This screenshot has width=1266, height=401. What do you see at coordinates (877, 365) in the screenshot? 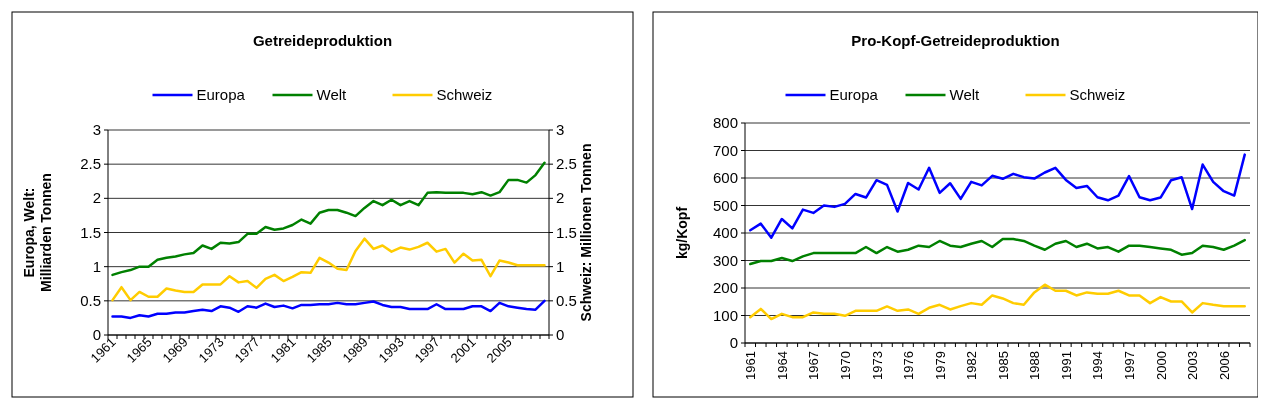
I see `x-tick-label: 1973` at bounding box center [877, 365].